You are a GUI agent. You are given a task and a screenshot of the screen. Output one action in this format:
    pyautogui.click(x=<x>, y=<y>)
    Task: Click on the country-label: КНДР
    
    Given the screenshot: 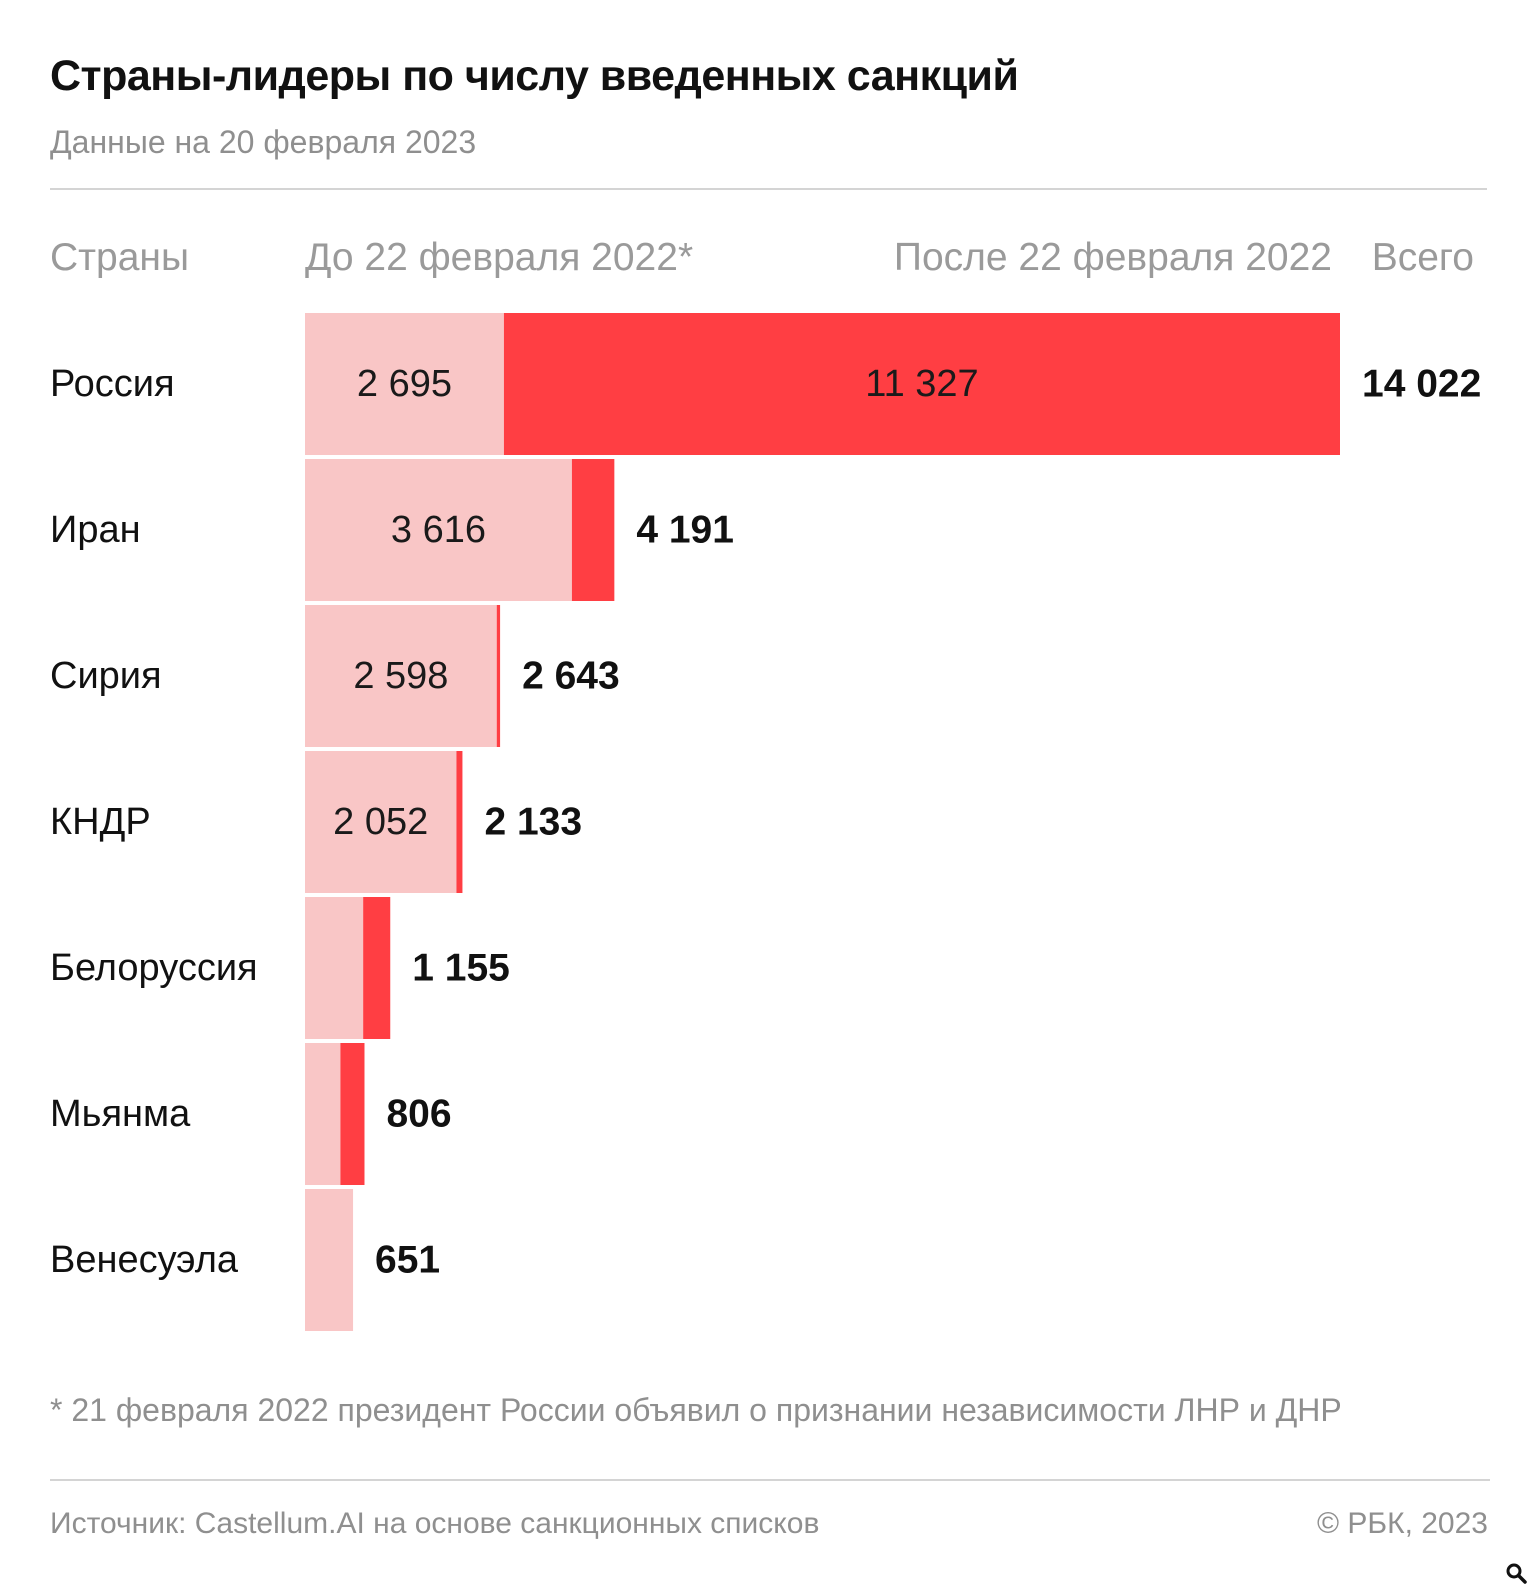 What is the action you would take?
    pyautogui.click(x=100, y=822)
    